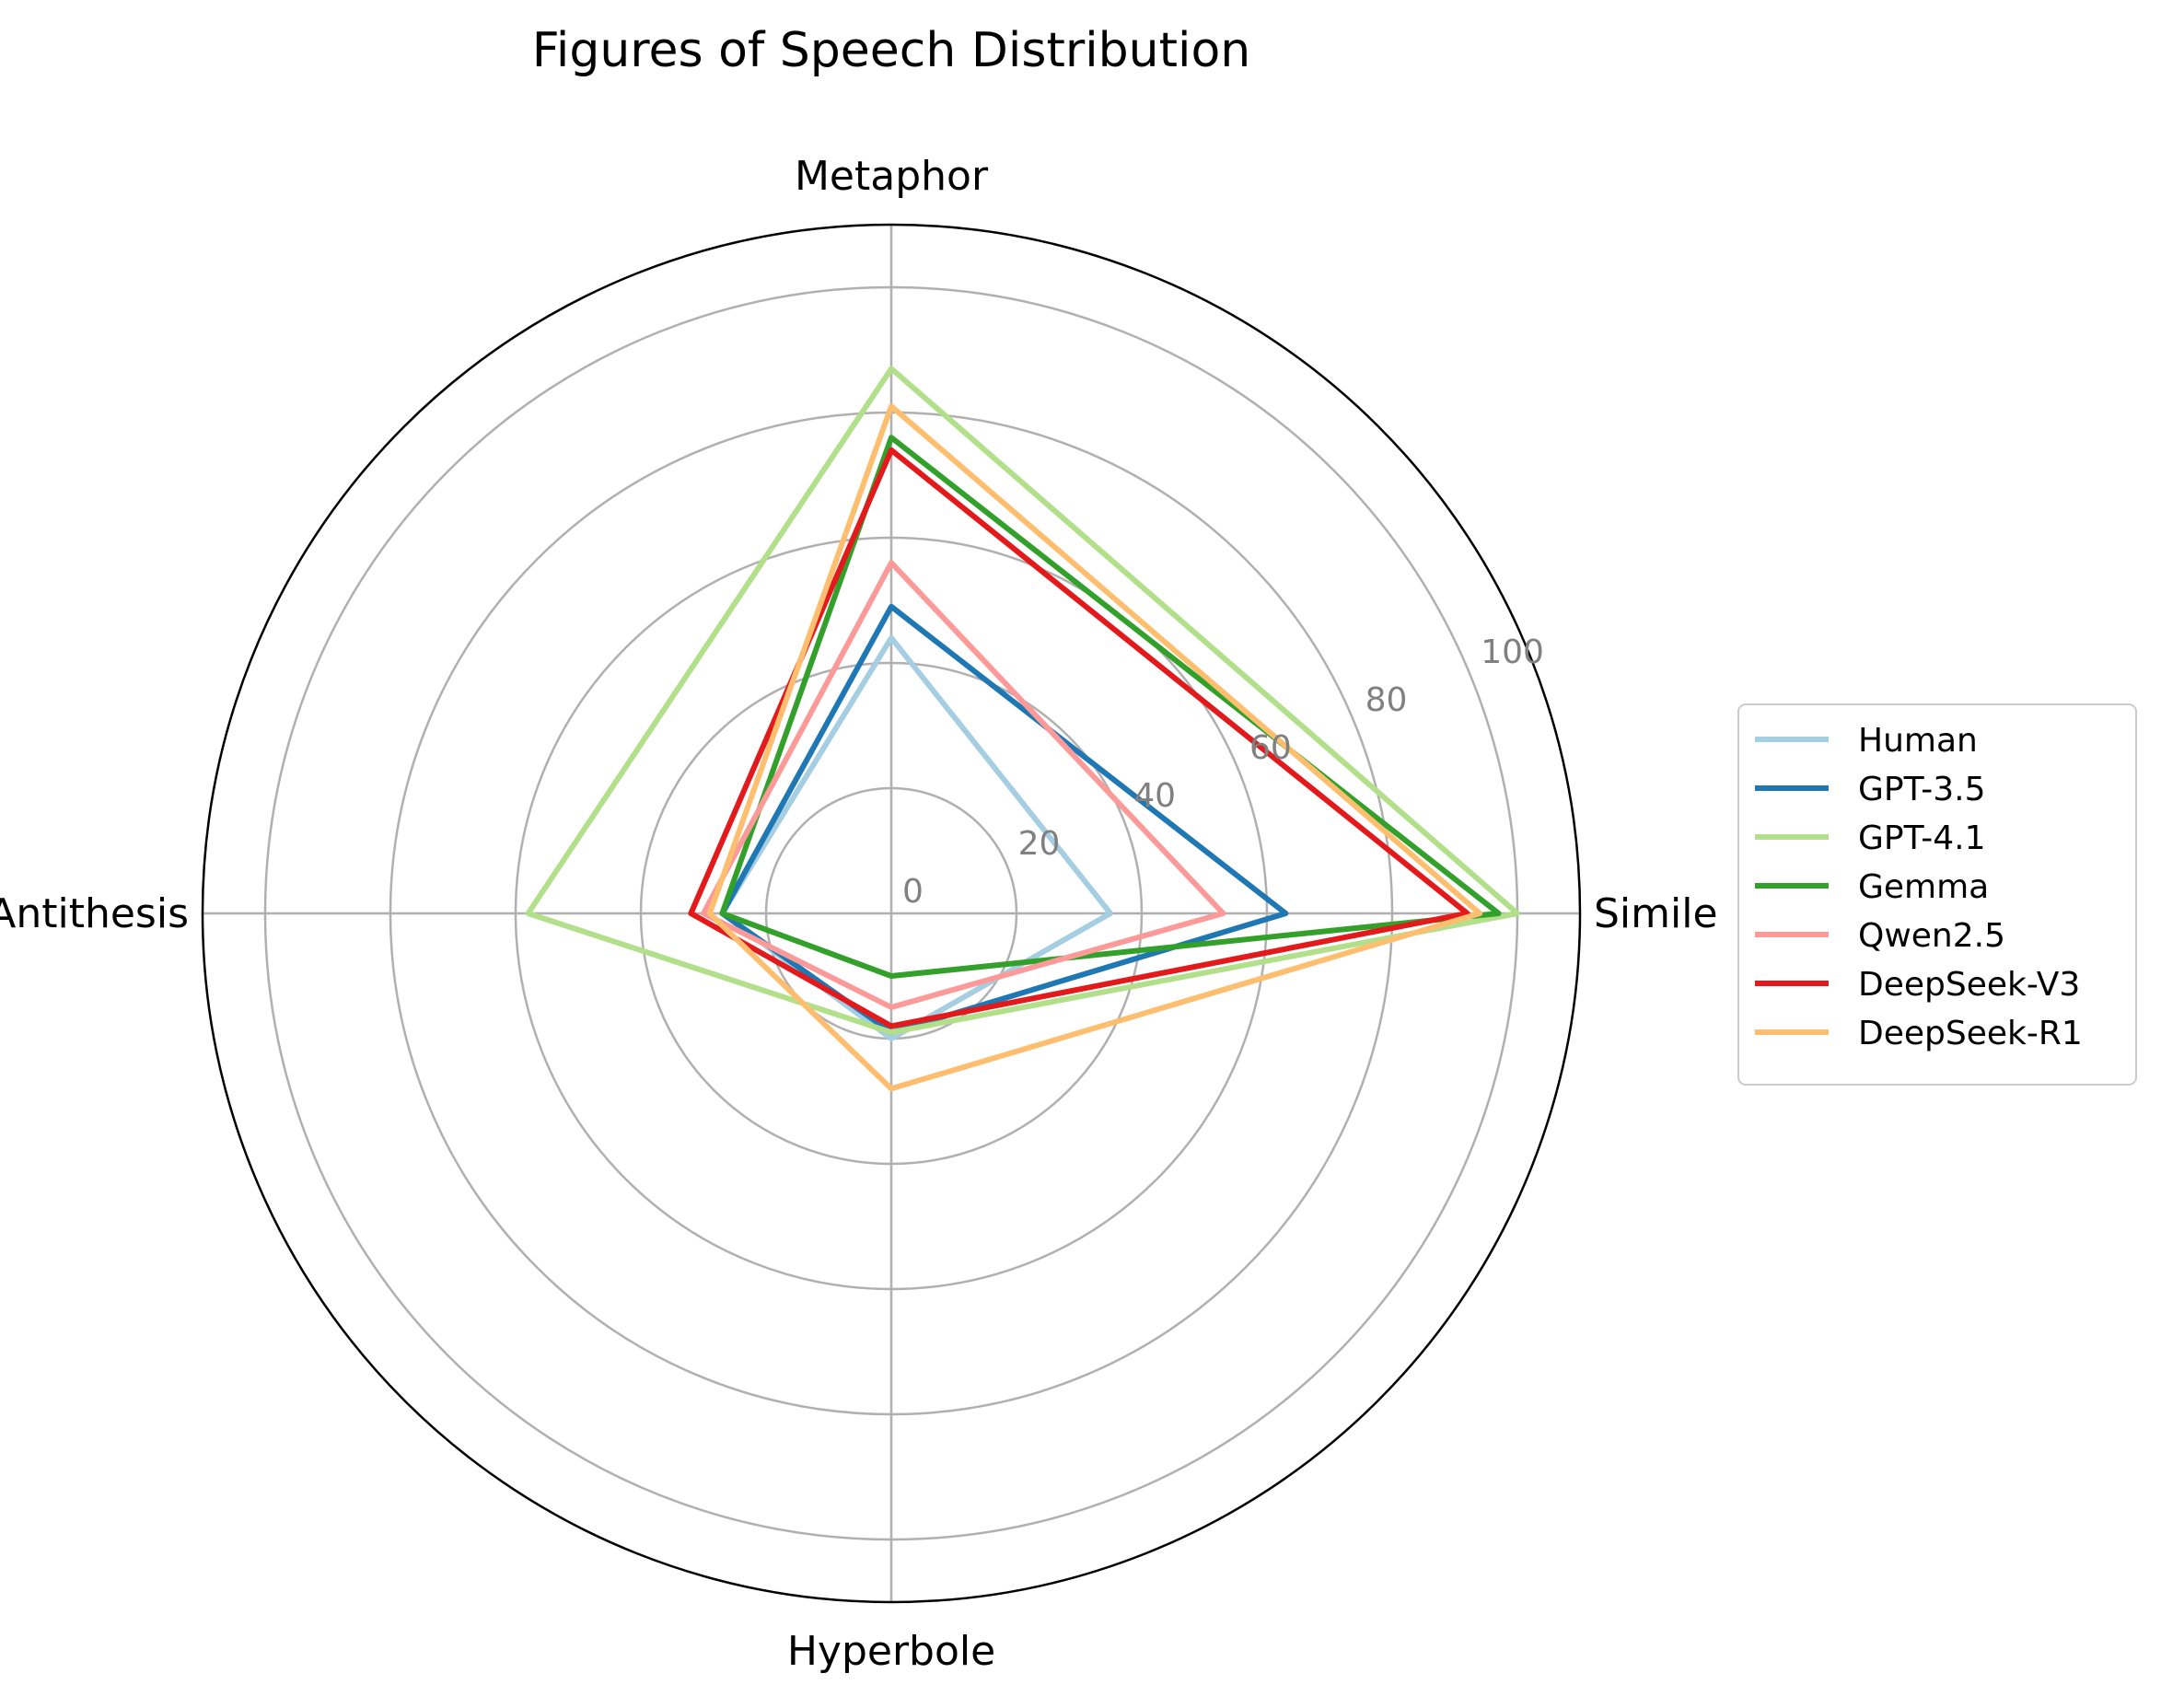  What do you see at coordinates (1924, 887) in the screenshot?
I see `legend-label-gemma: Gemma` at bounding box center [1924, 887].